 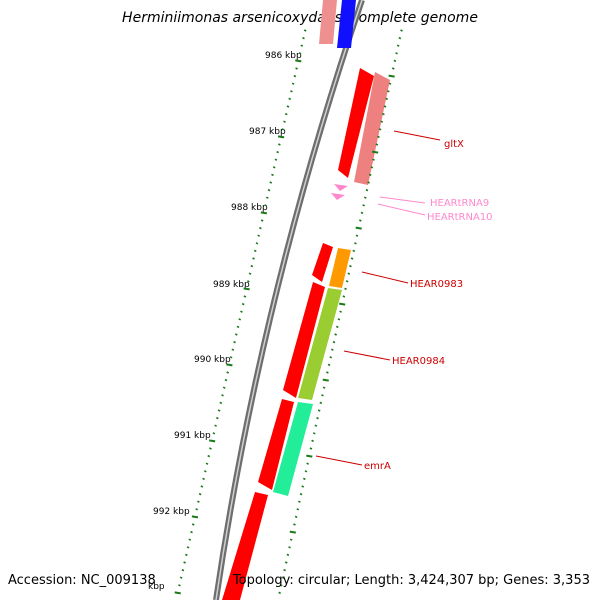 I want to click on connector-hear0983, so click(x=385, y=277).